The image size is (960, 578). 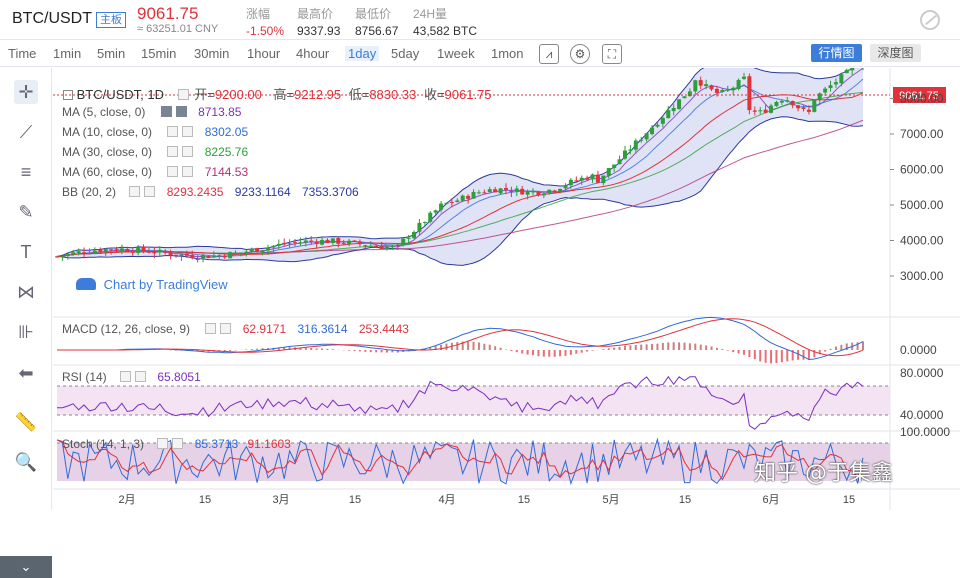 What do you see at coordinates (210, 192) in the screenshot?
I see `bb-legend: BB (20, 2) 8293.2435 9233.1164 7353.3706` at bounding box center [210, 192].